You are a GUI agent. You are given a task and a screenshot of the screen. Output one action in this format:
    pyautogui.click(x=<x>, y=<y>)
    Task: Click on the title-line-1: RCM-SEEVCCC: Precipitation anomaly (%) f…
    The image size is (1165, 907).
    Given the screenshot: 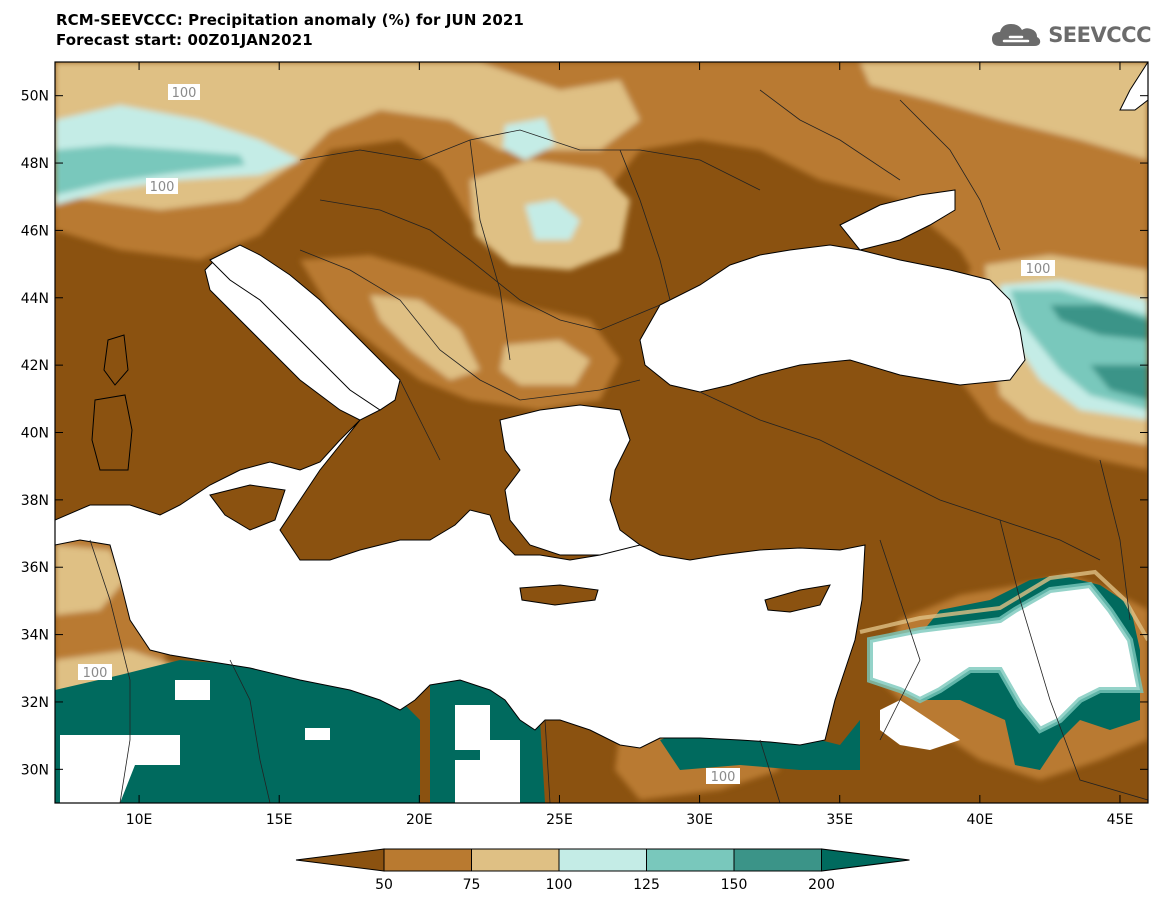 What is the action you would take?
    pyautogui.click(x=290, y=20)
    